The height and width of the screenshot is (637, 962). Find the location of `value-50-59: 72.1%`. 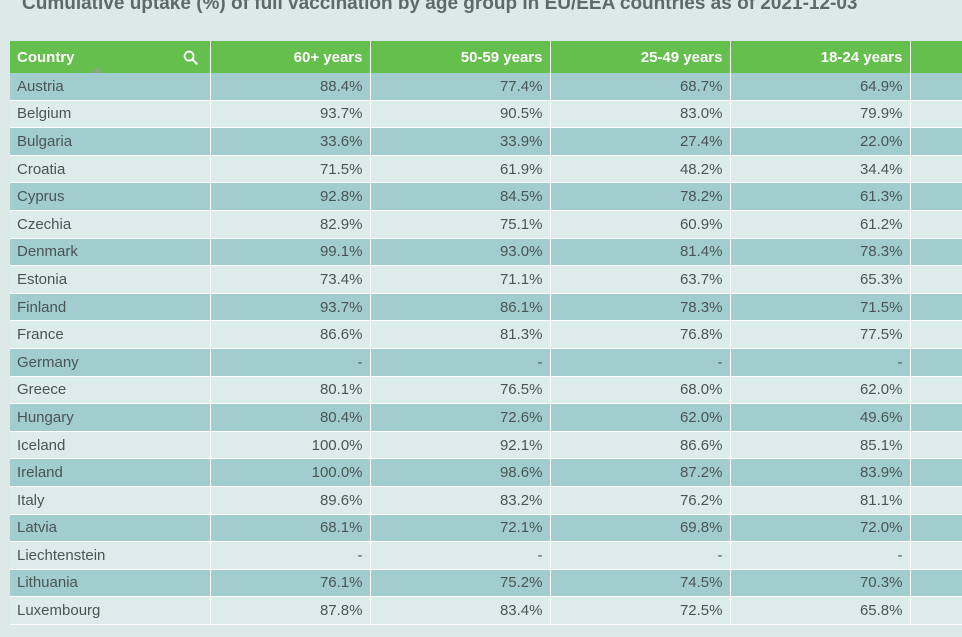

value-50-59: 72.1% is located at coordinates (460, 528).